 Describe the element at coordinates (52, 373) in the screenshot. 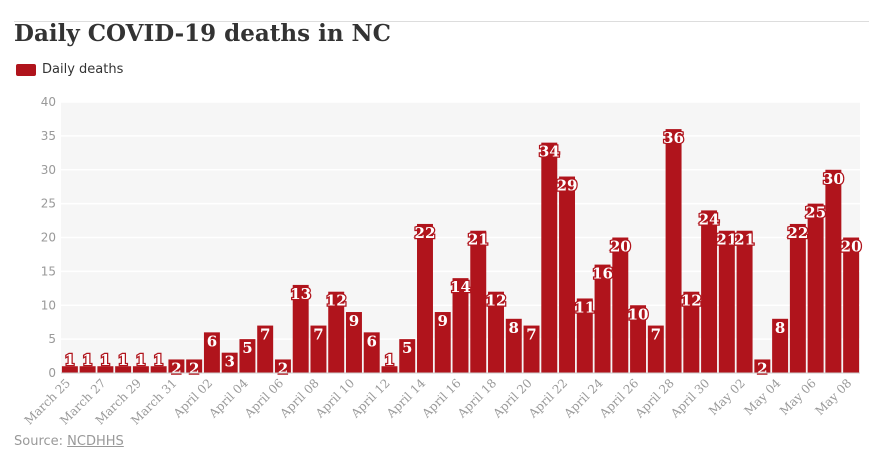

I see `y-tick-label: 0` at that location.